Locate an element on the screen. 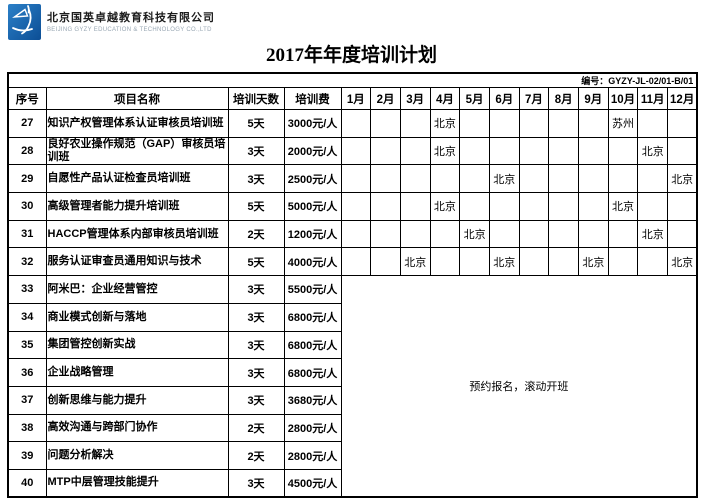  fee-cell: 2800元/人 is located at coordinates (312, 428).